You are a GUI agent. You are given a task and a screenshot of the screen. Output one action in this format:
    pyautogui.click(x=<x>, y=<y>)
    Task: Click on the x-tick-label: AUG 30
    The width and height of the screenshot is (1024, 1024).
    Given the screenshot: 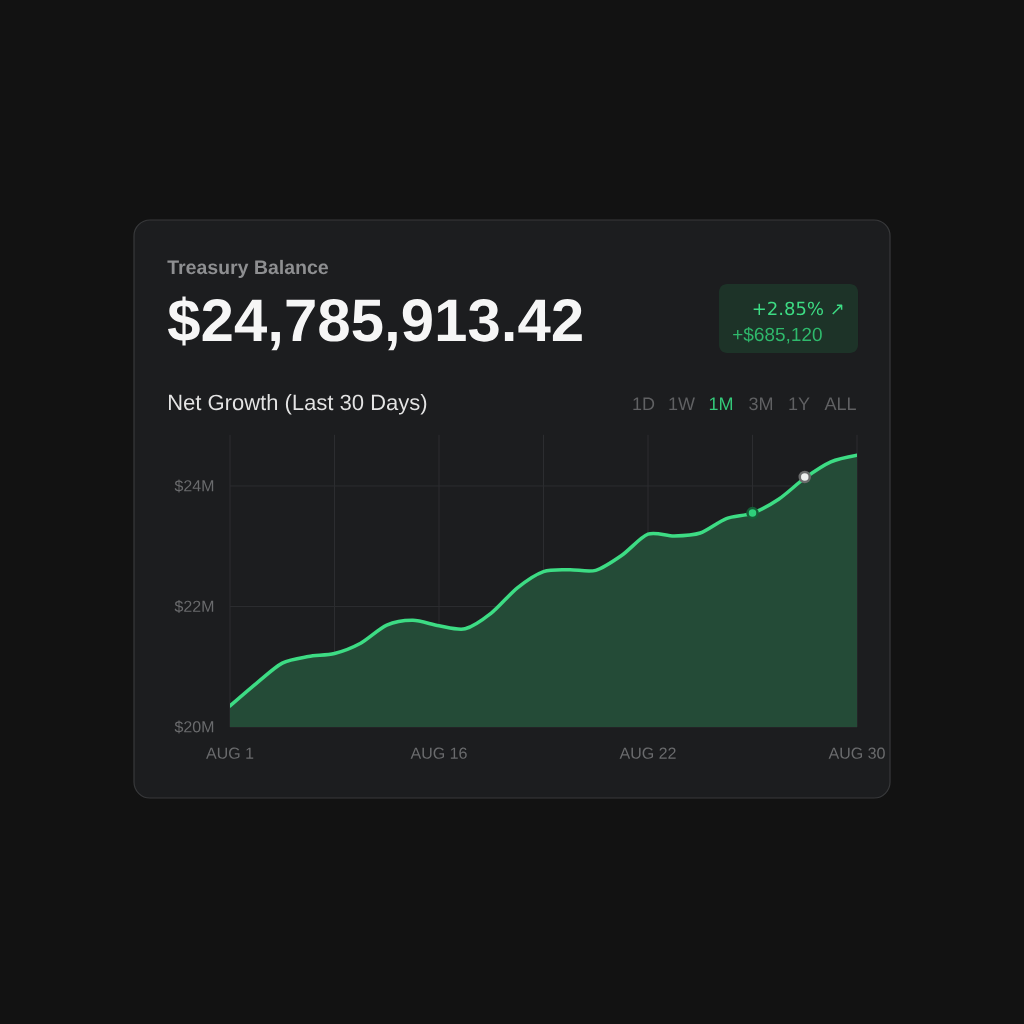 What is the action you would take?
    pyautogui.click(x=856, y=753)
    